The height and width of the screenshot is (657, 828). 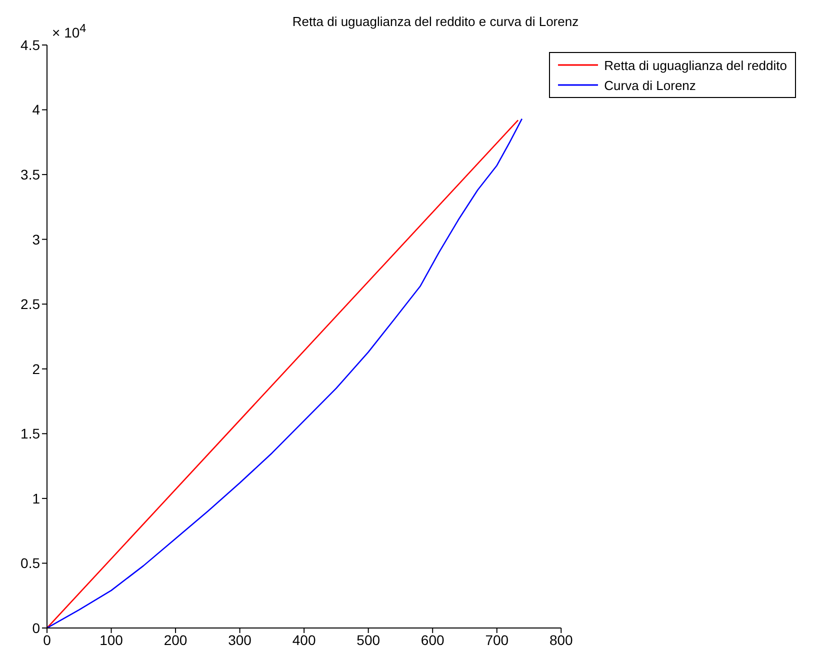 I want to click on y-tick-label: 0, so click(x=36, y=628).